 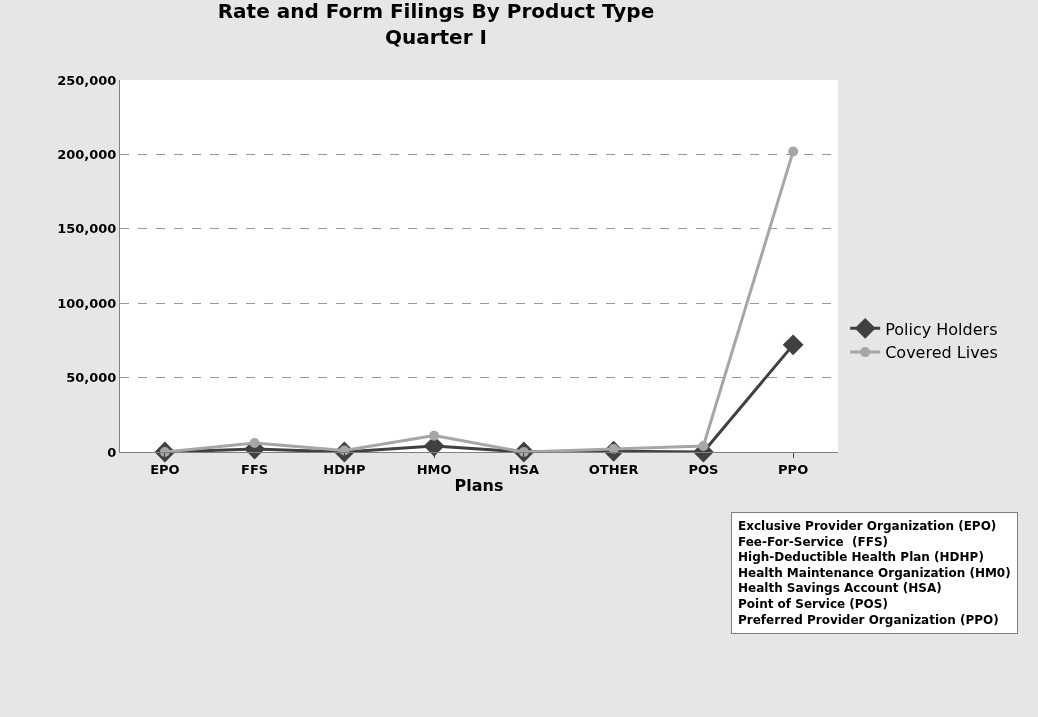 I want to click on y-tick-label: 100,000, so click(x=87, y=303).